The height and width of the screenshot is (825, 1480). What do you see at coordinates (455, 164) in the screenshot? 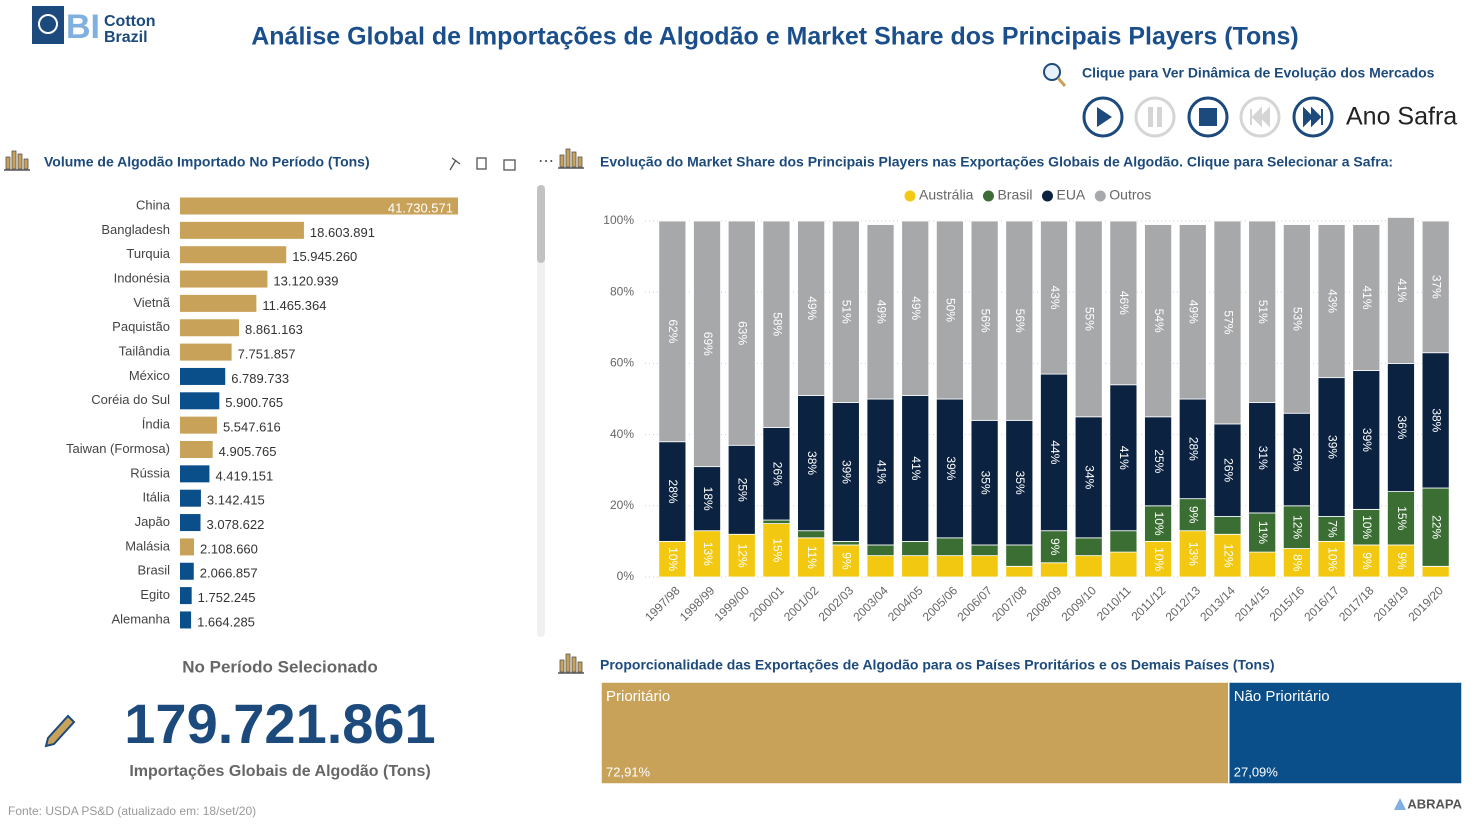
I see `pin-icon` at bounding box center [455, 164].